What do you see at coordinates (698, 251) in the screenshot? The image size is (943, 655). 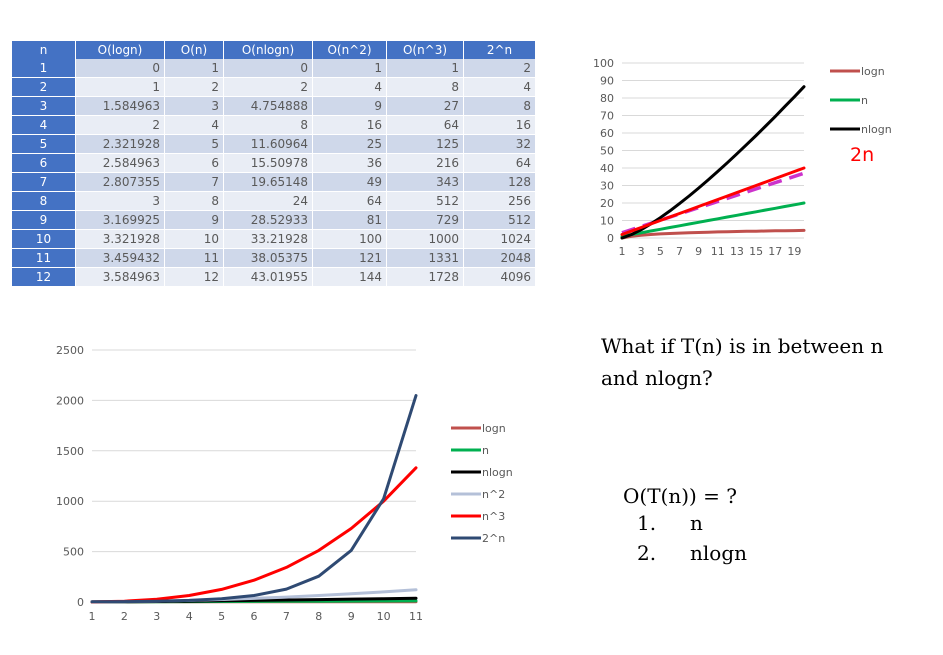 I see `x-tick-label: 9` at bounding box center [698, 251].